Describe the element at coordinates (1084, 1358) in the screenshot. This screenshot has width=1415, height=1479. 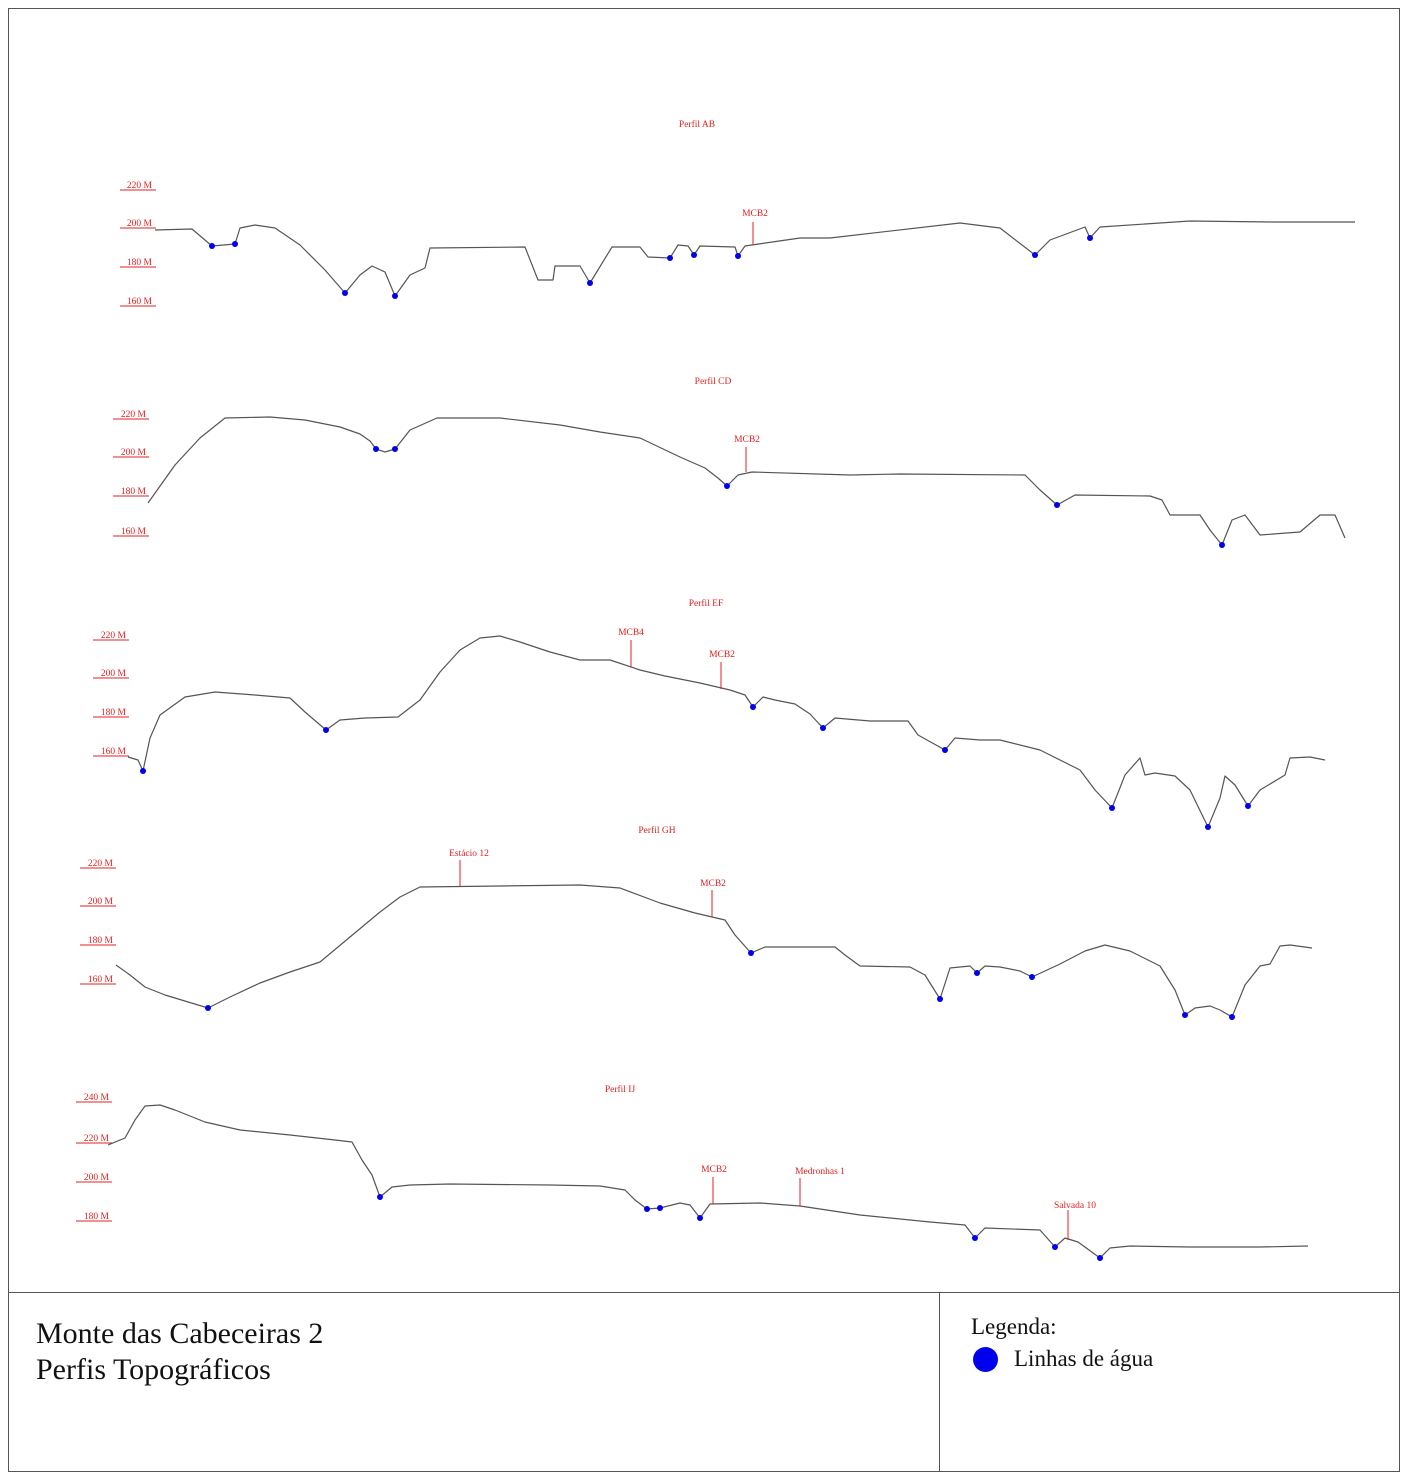
I see `legend-item-label: Linhas de água` at that location.